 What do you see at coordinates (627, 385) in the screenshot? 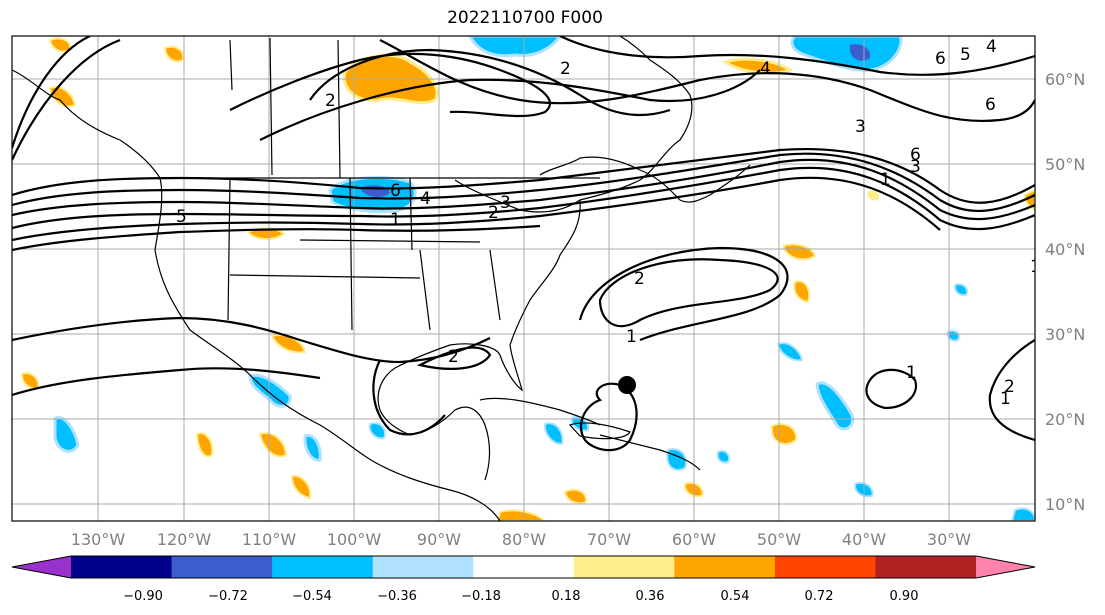
I see `storm-center-marker` at bounding box center [627, 385].